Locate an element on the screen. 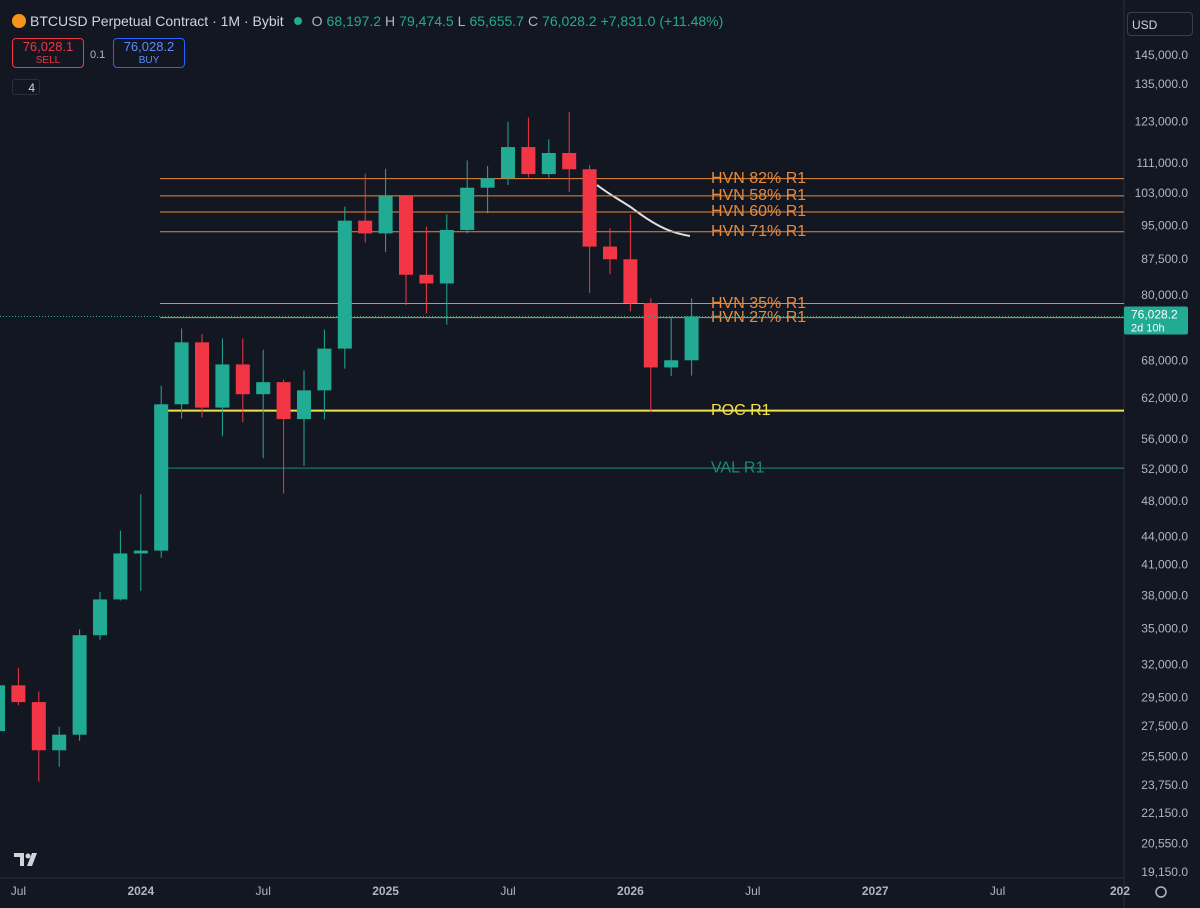  status-dot is located at coordinates (297, 21).